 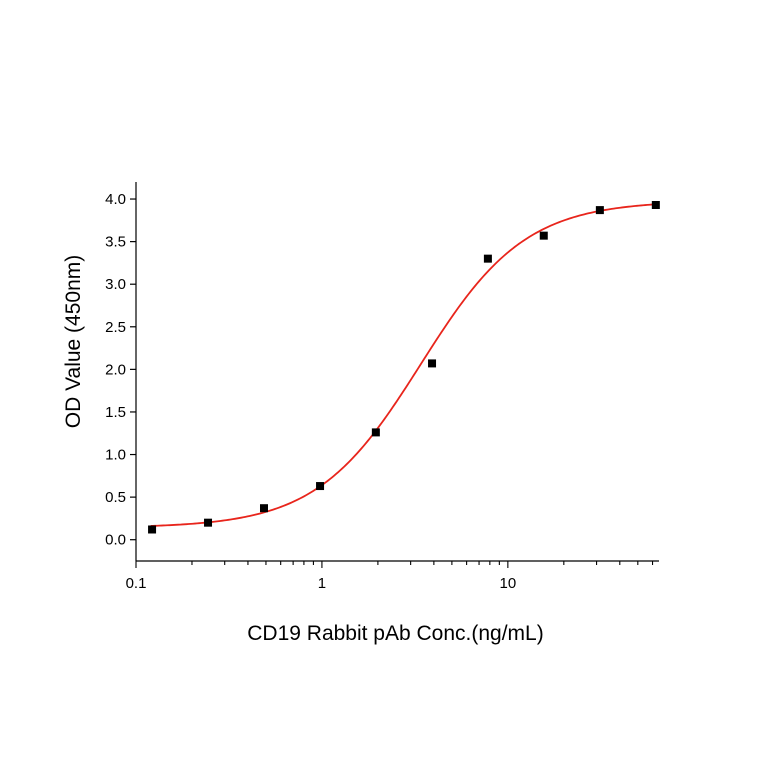 What do you see at coordinates (115, 199) in the screenshot?
I see `y-tick-label: 4.0` at bounding box center [115, 199].